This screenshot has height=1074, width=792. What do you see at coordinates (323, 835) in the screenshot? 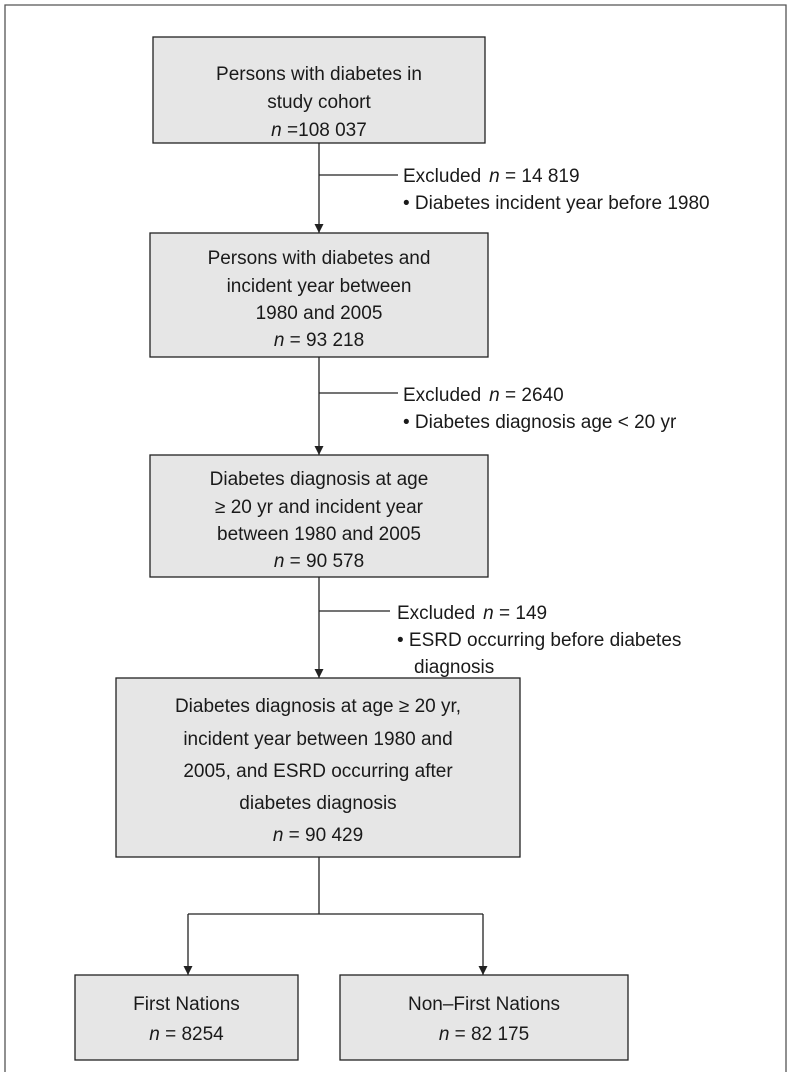
I see `n-value: = 90 429` at bounding box center [323, 835].